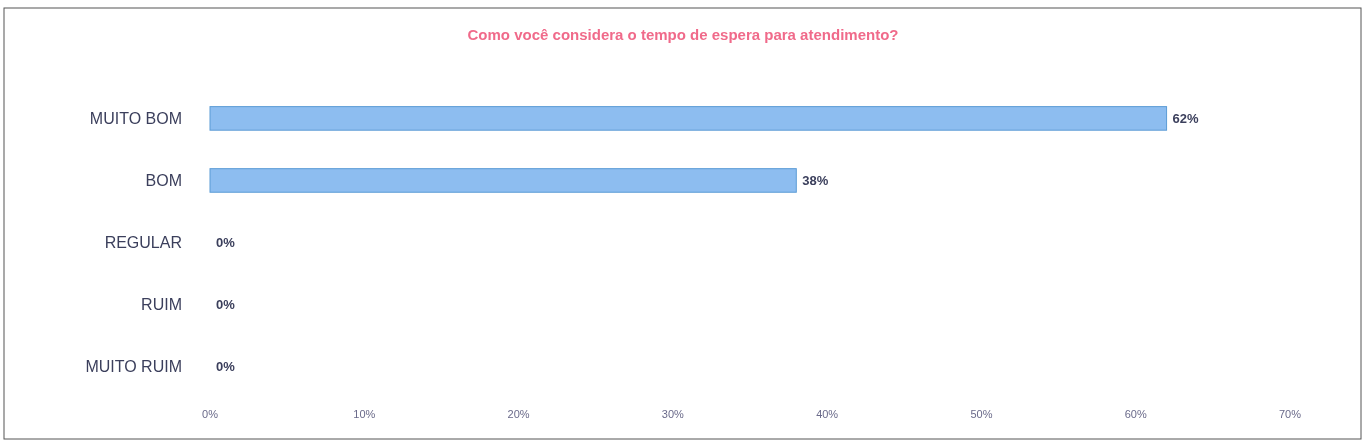  Describe the element at coordinates (815, 180) in the screenshot. I see `data-label: 38%` at that location.